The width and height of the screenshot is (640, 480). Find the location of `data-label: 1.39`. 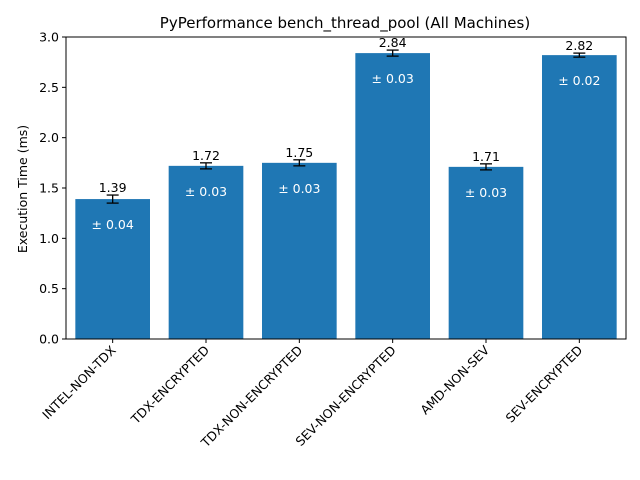

data-label: 1.39 is located at coordinates (113, 187).